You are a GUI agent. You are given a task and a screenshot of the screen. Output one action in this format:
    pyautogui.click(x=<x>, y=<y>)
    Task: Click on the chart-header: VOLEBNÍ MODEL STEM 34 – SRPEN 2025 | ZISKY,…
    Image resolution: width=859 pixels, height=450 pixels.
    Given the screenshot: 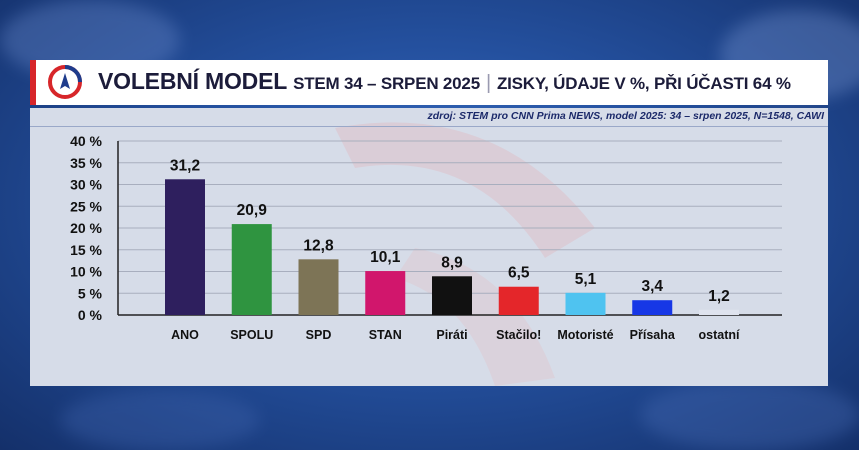 What is the action you would take?
    pyautogui.click(x=429, y=82)
    